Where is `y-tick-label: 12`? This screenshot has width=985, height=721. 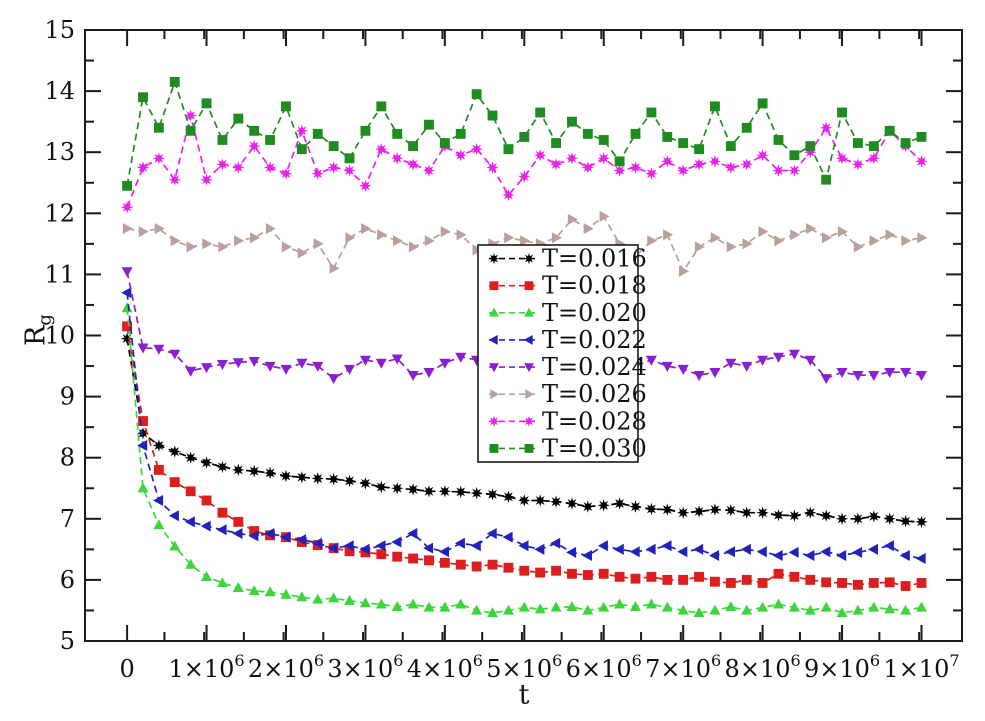
y-tick-label: 12 is located at coordinates (59, 213).